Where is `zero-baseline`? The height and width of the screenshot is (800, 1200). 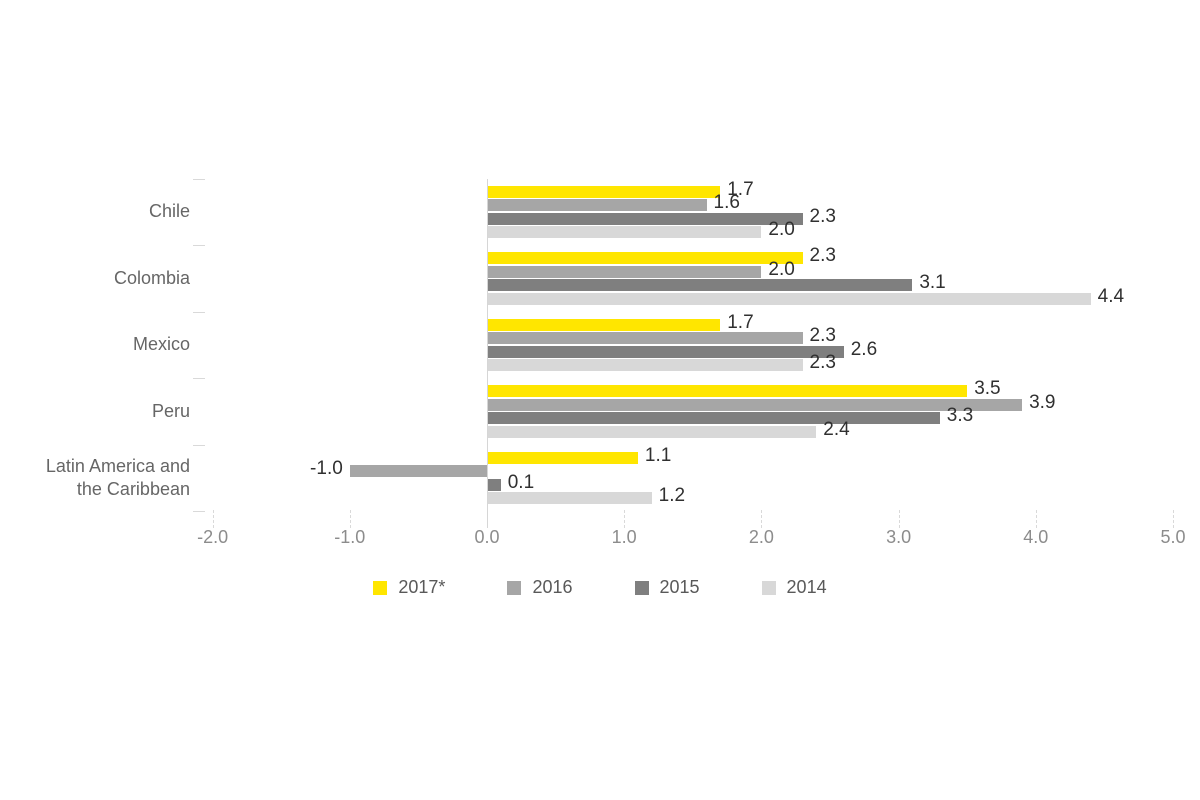 zero-baseline is located at coordinates (487, 353).